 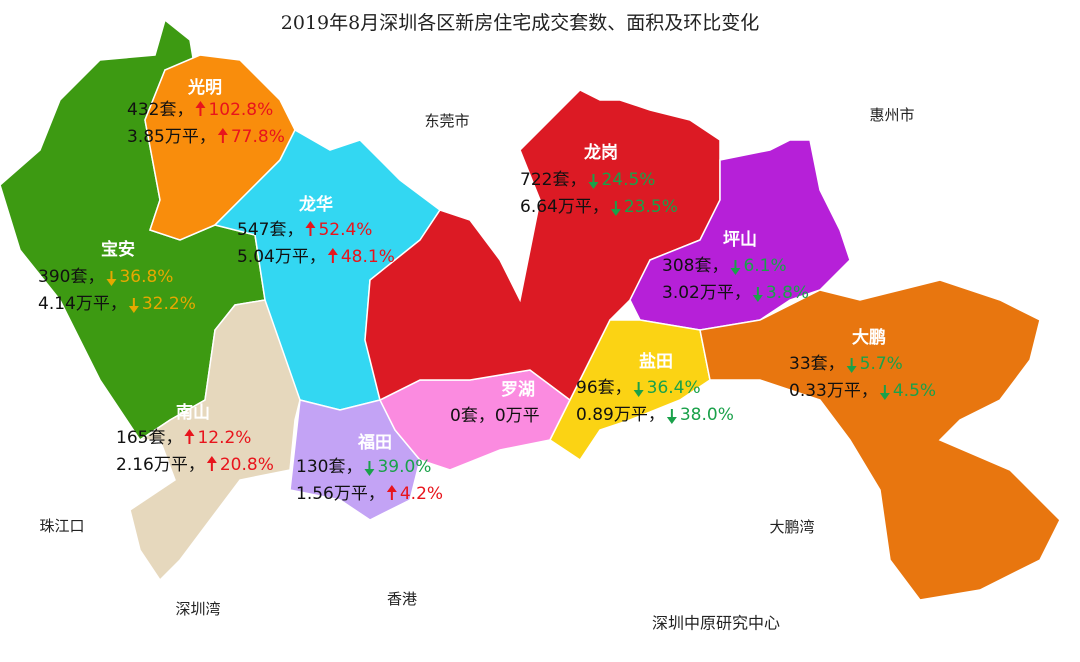 I want to click on value-text: 1.56万平，, so click(x=340, y=494).